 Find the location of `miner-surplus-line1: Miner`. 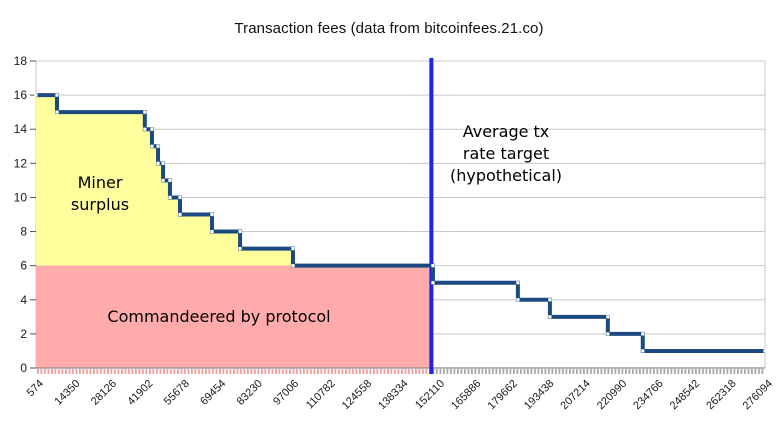

miner-surplus-line1: Miner is located at coordinates (100, 182).